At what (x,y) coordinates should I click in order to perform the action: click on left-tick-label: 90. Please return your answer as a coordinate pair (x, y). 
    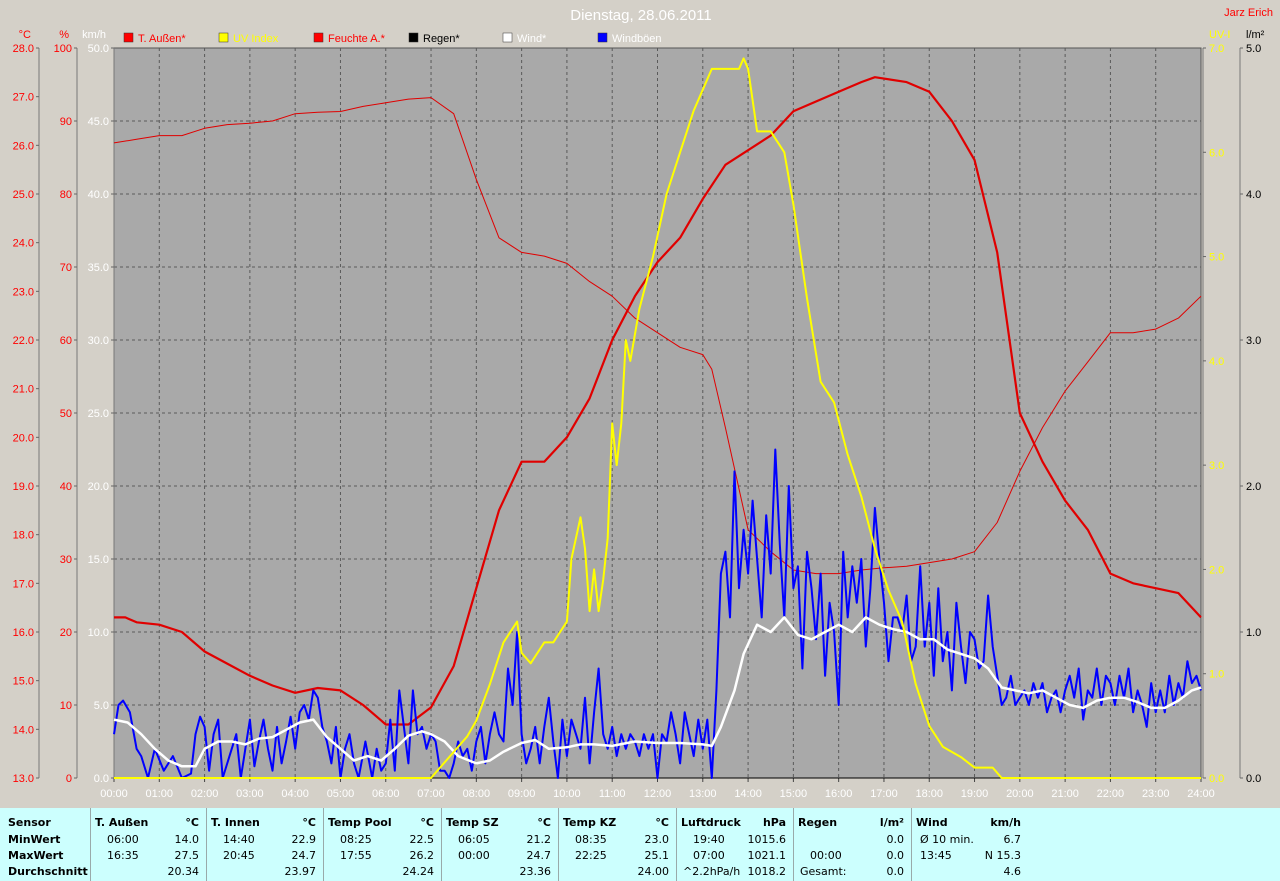
    Looking at the image, I should click on (66, 122).